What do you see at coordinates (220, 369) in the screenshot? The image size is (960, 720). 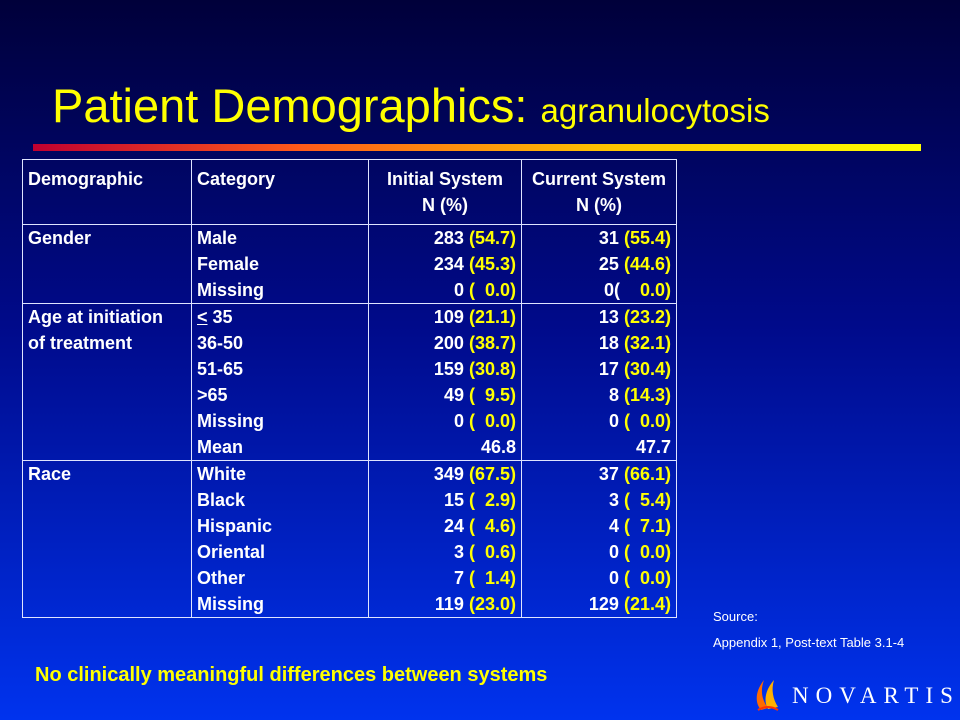 I see `category-label: 51-65` at bounding box center [220, 369].